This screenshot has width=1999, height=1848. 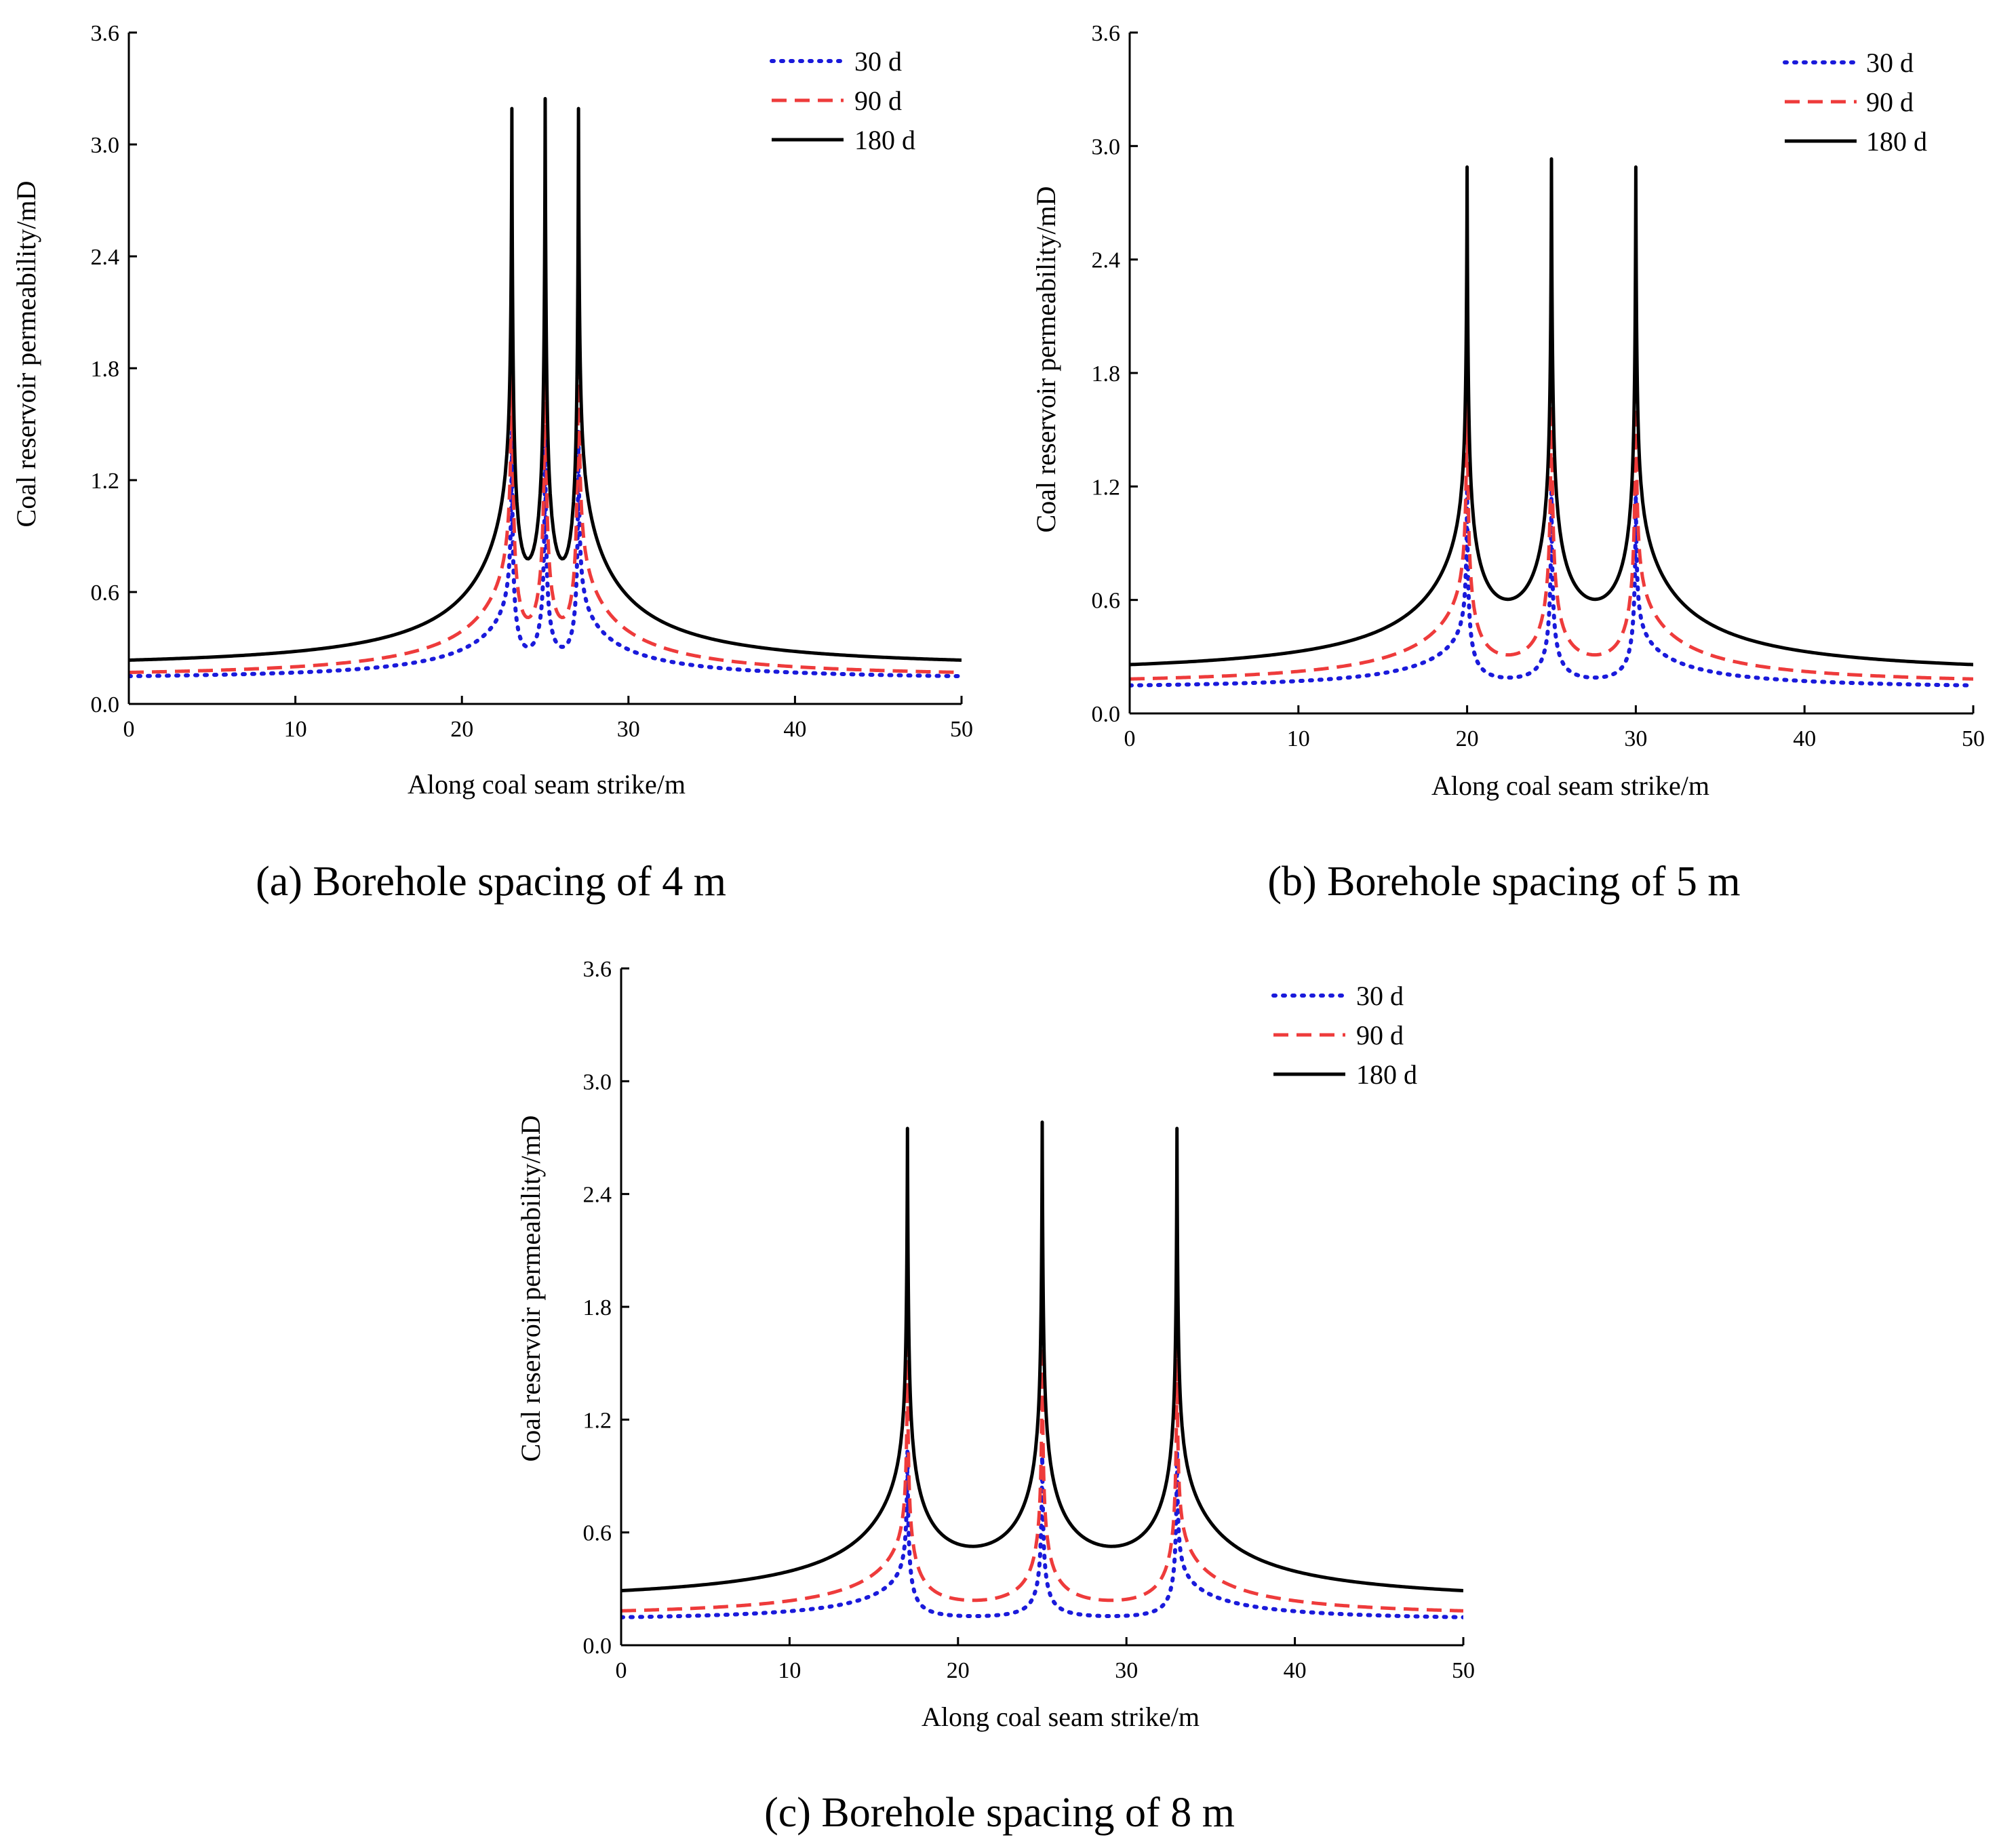 What do you see at coordinates (1855, 102) in the screenshot?
I see `legend-b: 30 d 90 d 180 d` at bounding box center [1855, 102].